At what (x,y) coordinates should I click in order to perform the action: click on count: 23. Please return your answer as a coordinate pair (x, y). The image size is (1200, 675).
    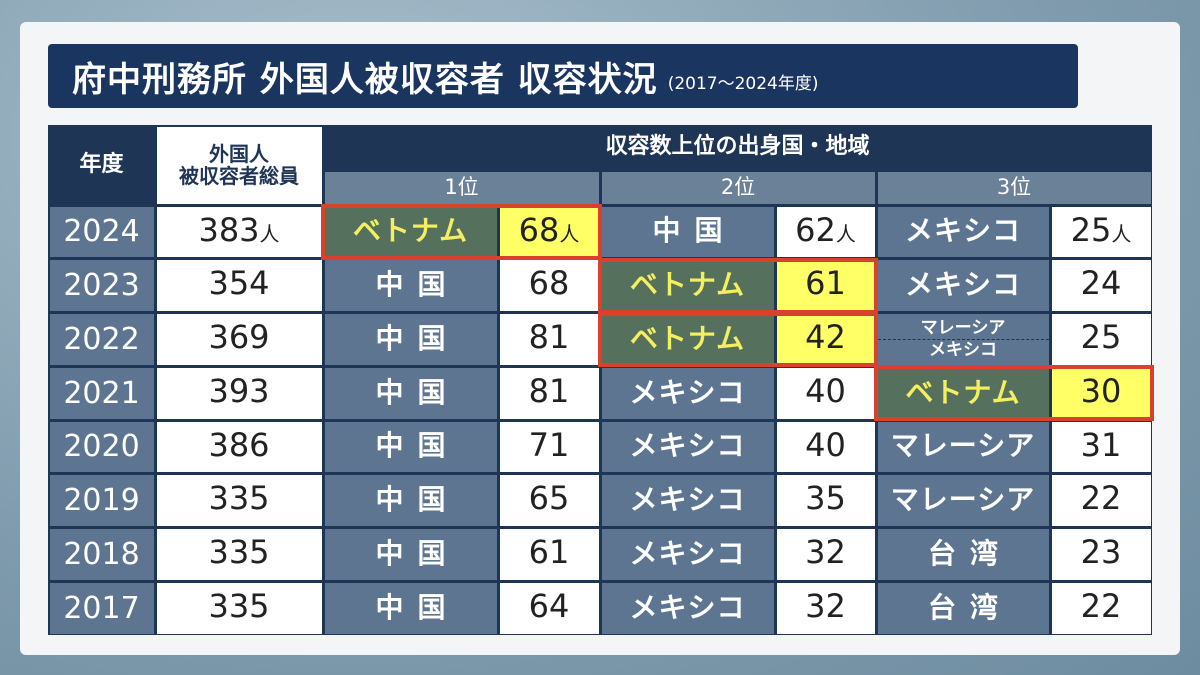
    Looking at the image, I should click on (1101, 552).